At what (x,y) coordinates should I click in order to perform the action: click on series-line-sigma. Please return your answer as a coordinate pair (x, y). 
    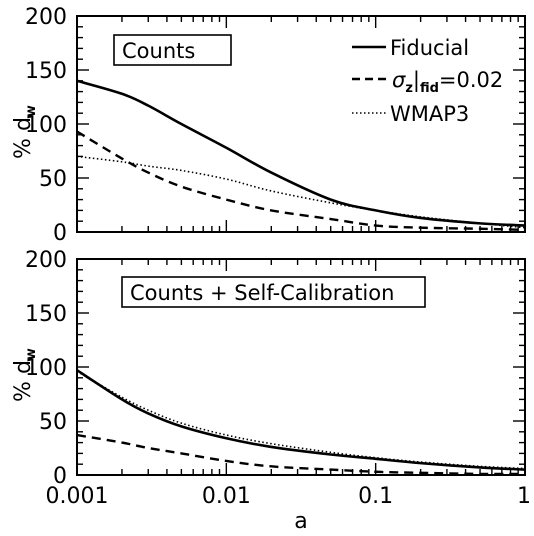
    Looking at the image, I should click on (301, 454).